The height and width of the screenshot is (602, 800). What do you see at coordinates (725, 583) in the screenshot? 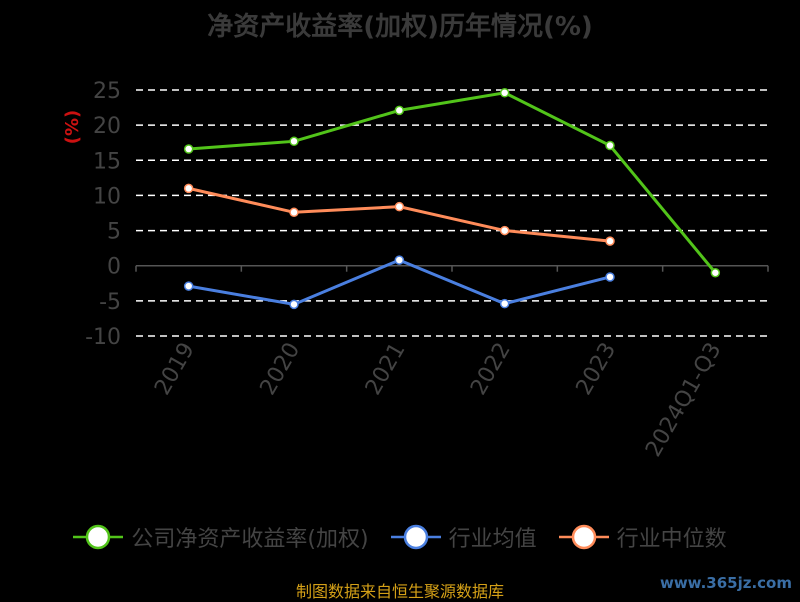
I see `watermark: www.365jz.com` at bounding box center [725, 583].